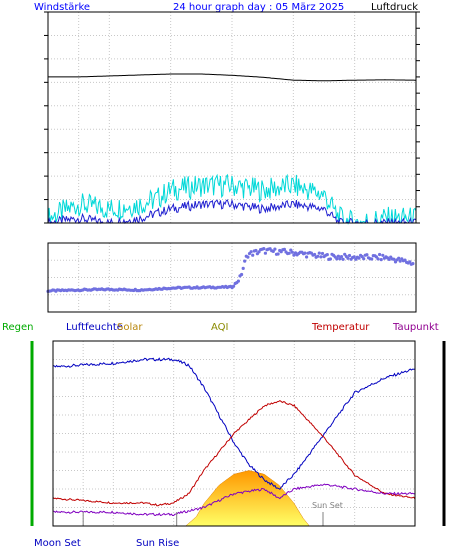 The height and width of the screenshot is (556, 467). I want to click on dewpoint-line, so click(234, 500).